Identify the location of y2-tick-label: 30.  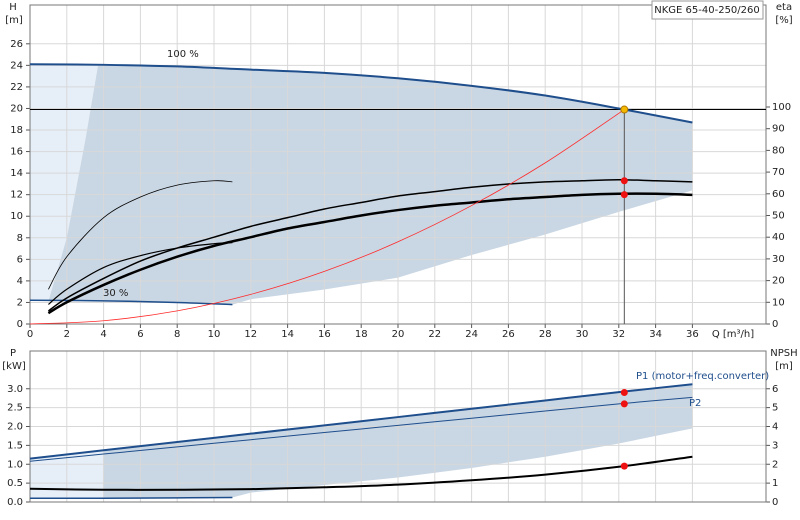
(778, 259).